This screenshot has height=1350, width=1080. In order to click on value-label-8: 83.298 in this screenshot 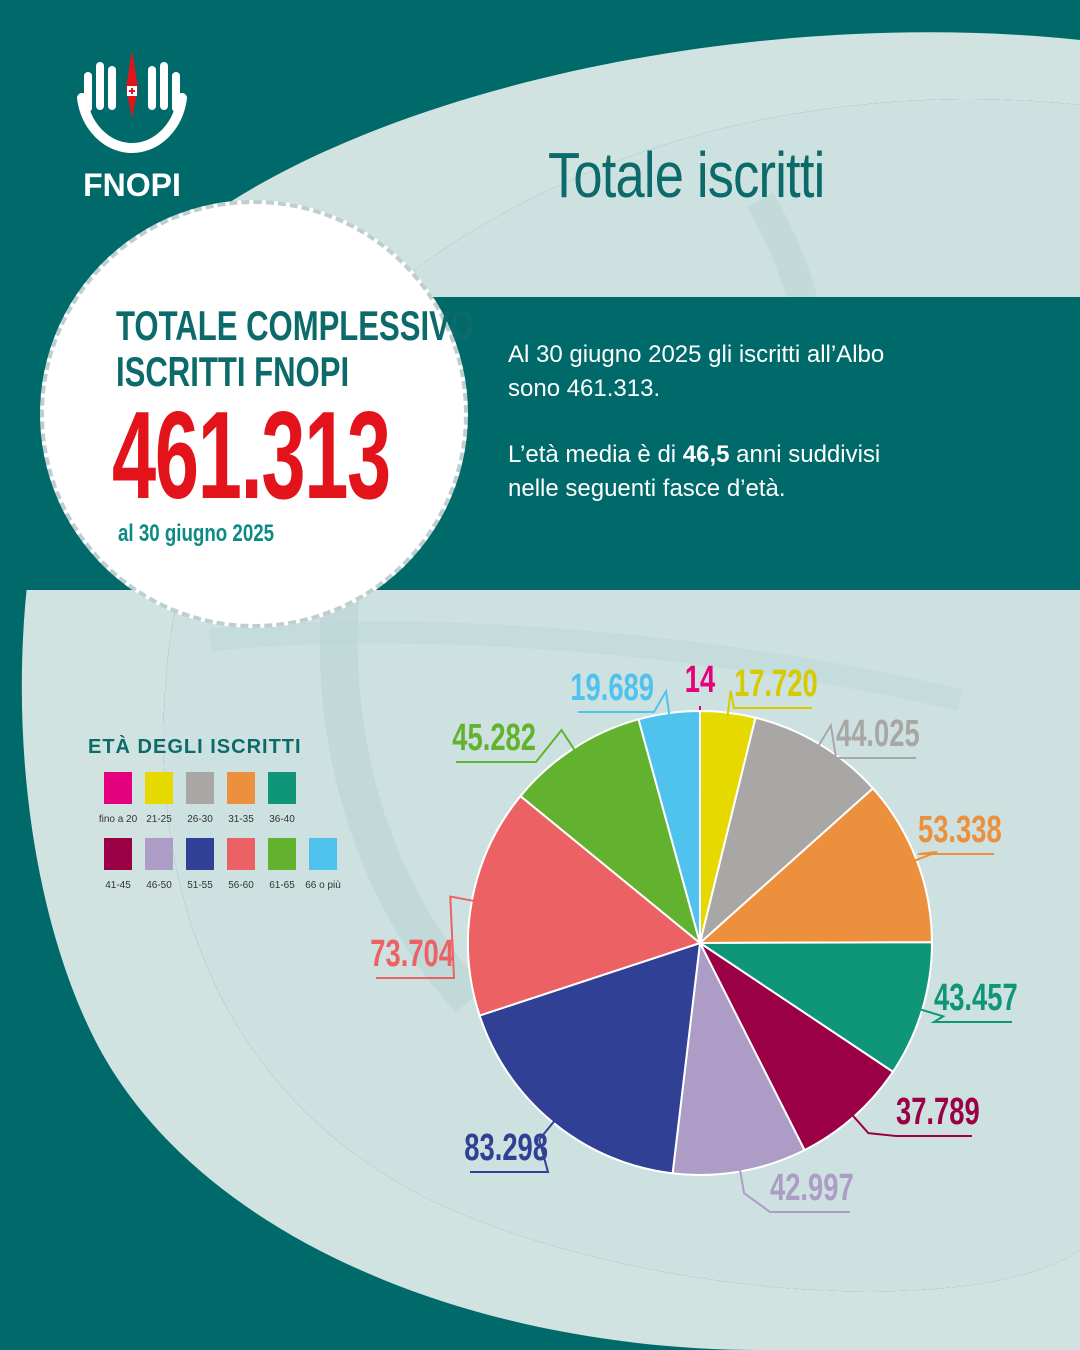, I will do `click(506, 1148)`.